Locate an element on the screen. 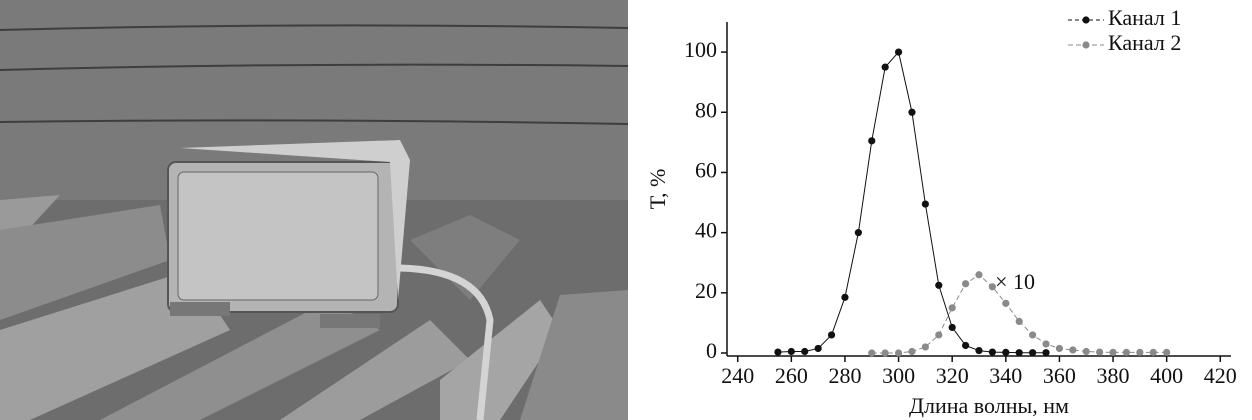 This screenshot has width=1252, height=420. y-tick-label: 80 is located at coordinates (706, 109).